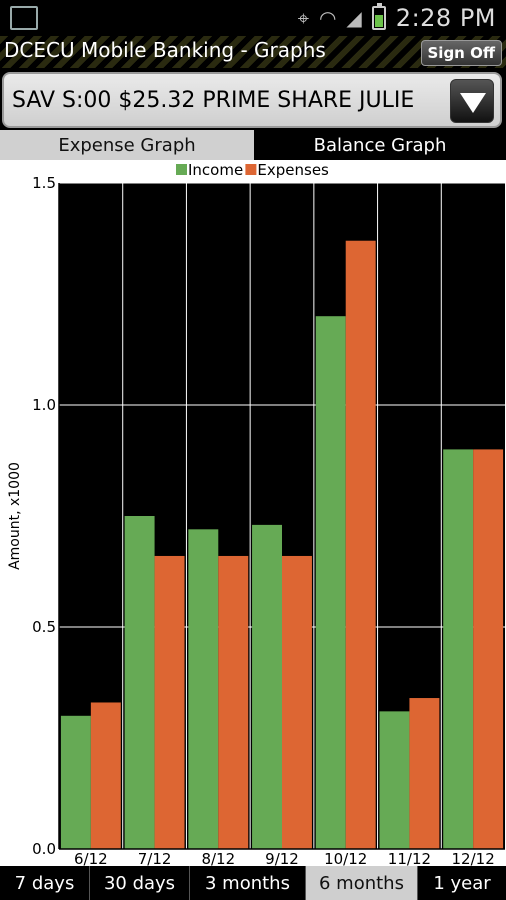  What do you see at coordinates (472, 101) in the screenshot?
I see `dropdown-arrow-icon` at bounding box center [472, 101].